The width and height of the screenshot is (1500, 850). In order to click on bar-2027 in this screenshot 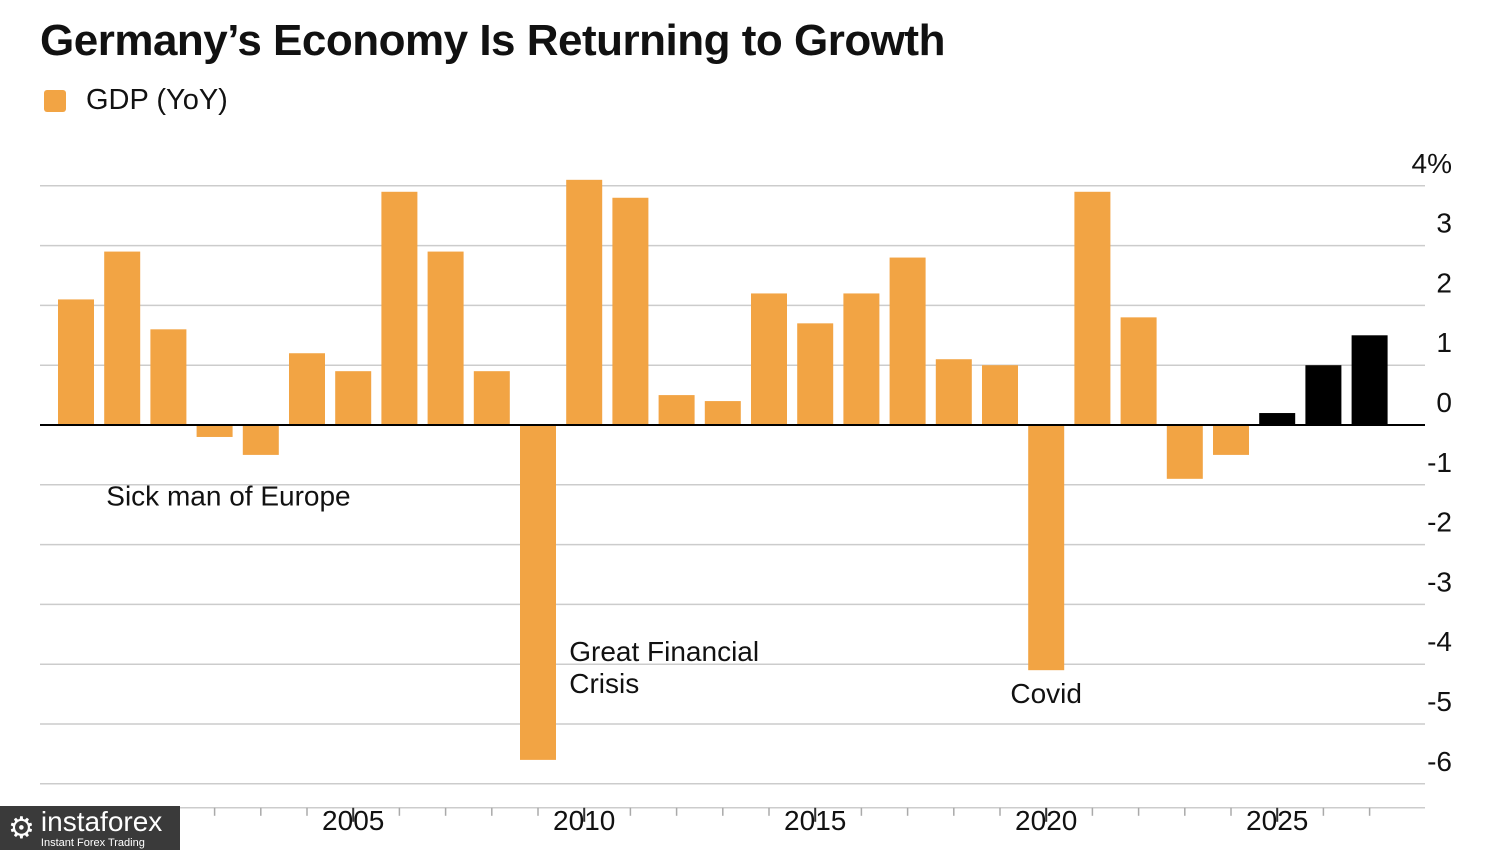, I will do `click(1369, 380)`.